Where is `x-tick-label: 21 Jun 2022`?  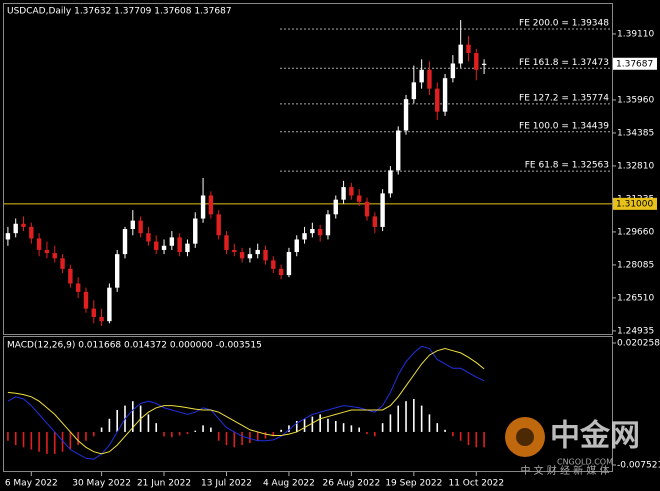 x-tick-label: 21 Jun 2022 is located at coordinates (164, 484).